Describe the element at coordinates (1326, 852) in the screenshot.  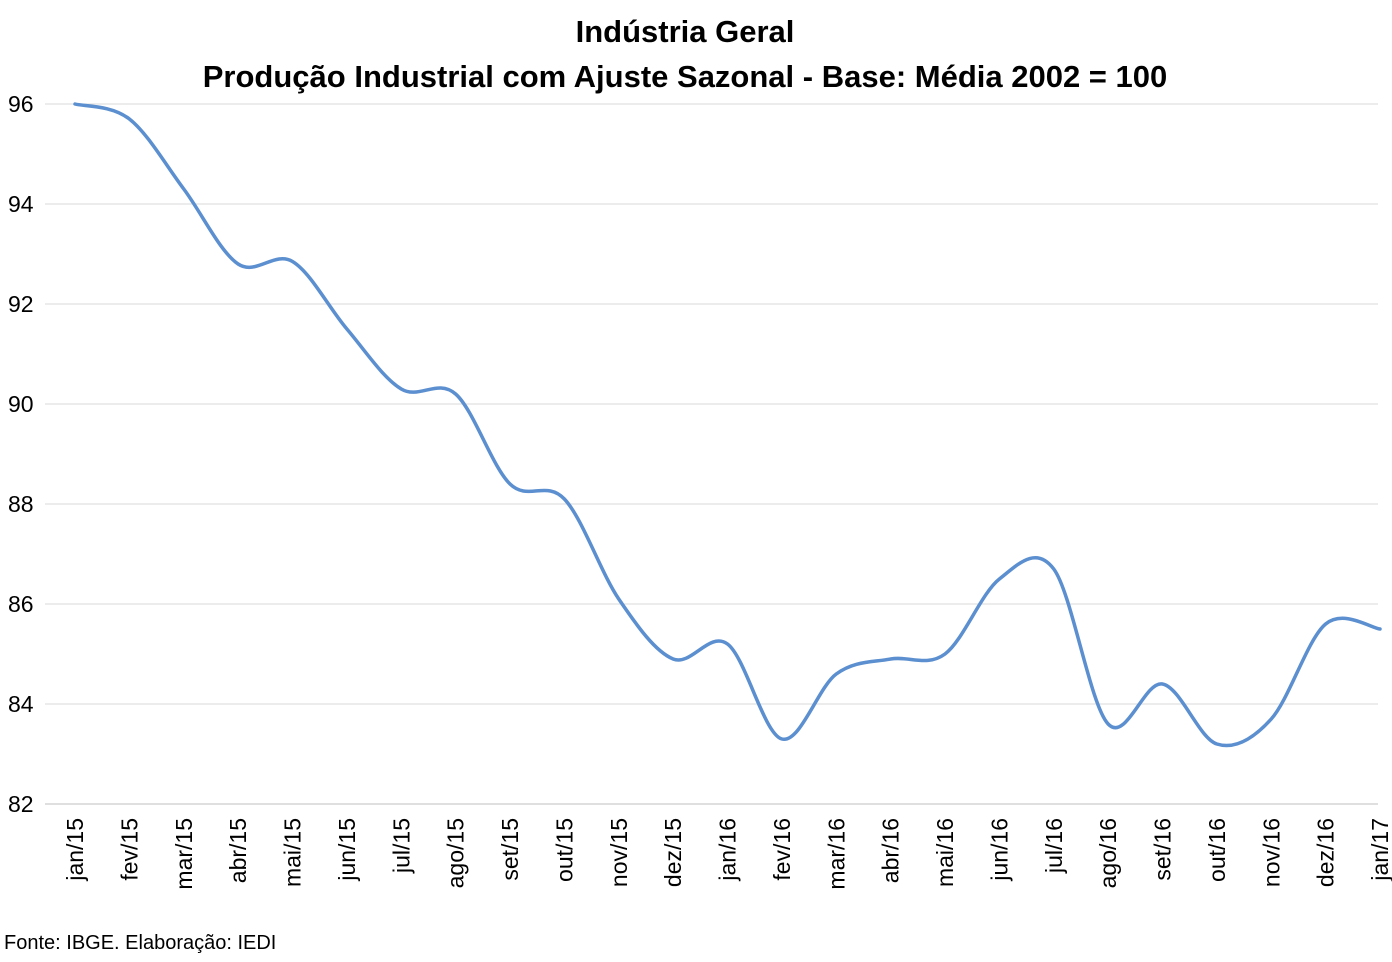
I see `x-tick-label: dez/16` at that location.